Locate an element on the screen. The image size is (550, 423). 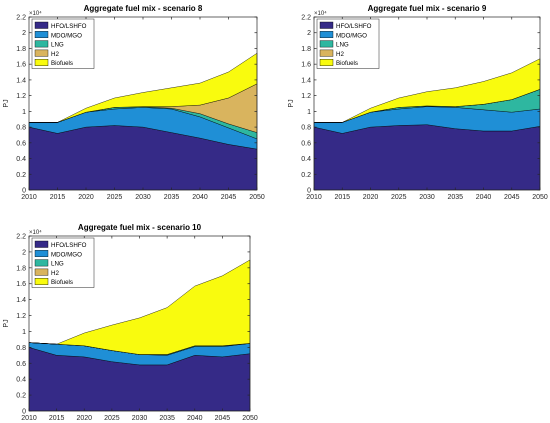
area-hfo-lshfo is located at coordinates (427, 157).